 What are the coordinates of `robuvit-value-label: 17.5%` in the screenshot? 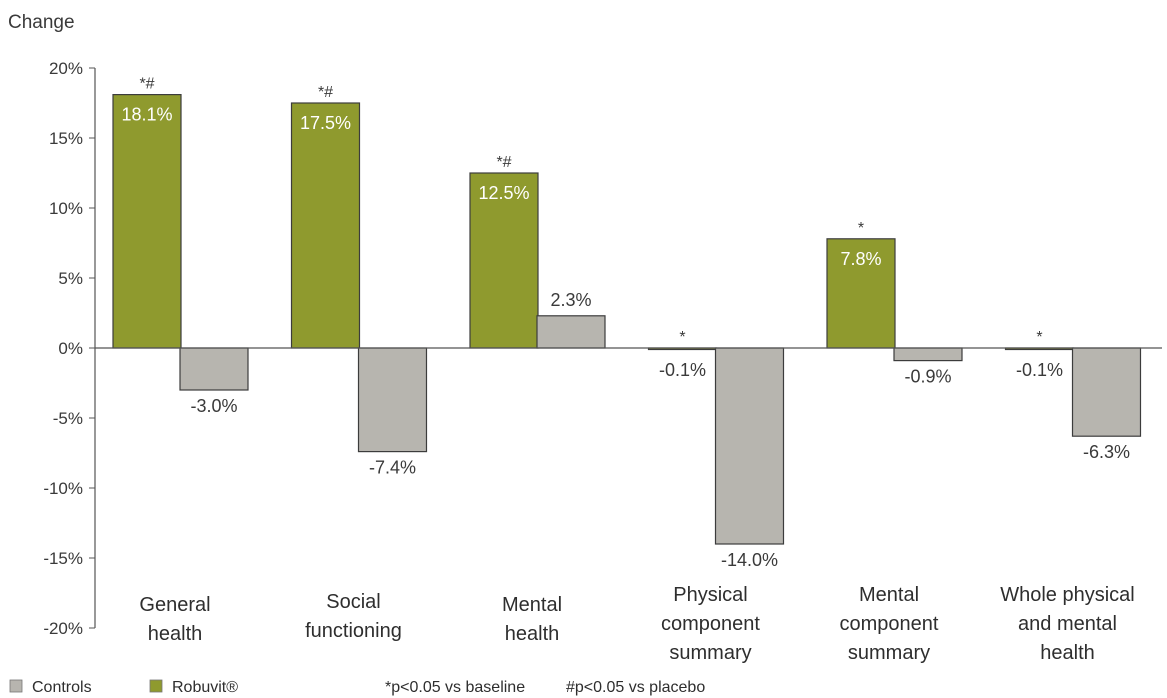 It's located at (325, 123).